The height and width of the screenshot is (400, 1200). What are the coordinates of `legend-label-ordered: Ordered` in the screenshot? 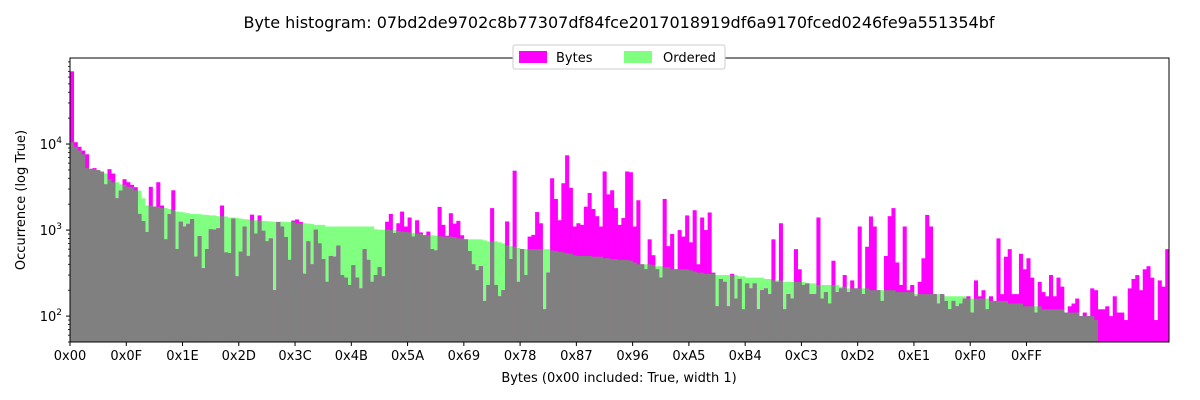 It's located at (689, 58).